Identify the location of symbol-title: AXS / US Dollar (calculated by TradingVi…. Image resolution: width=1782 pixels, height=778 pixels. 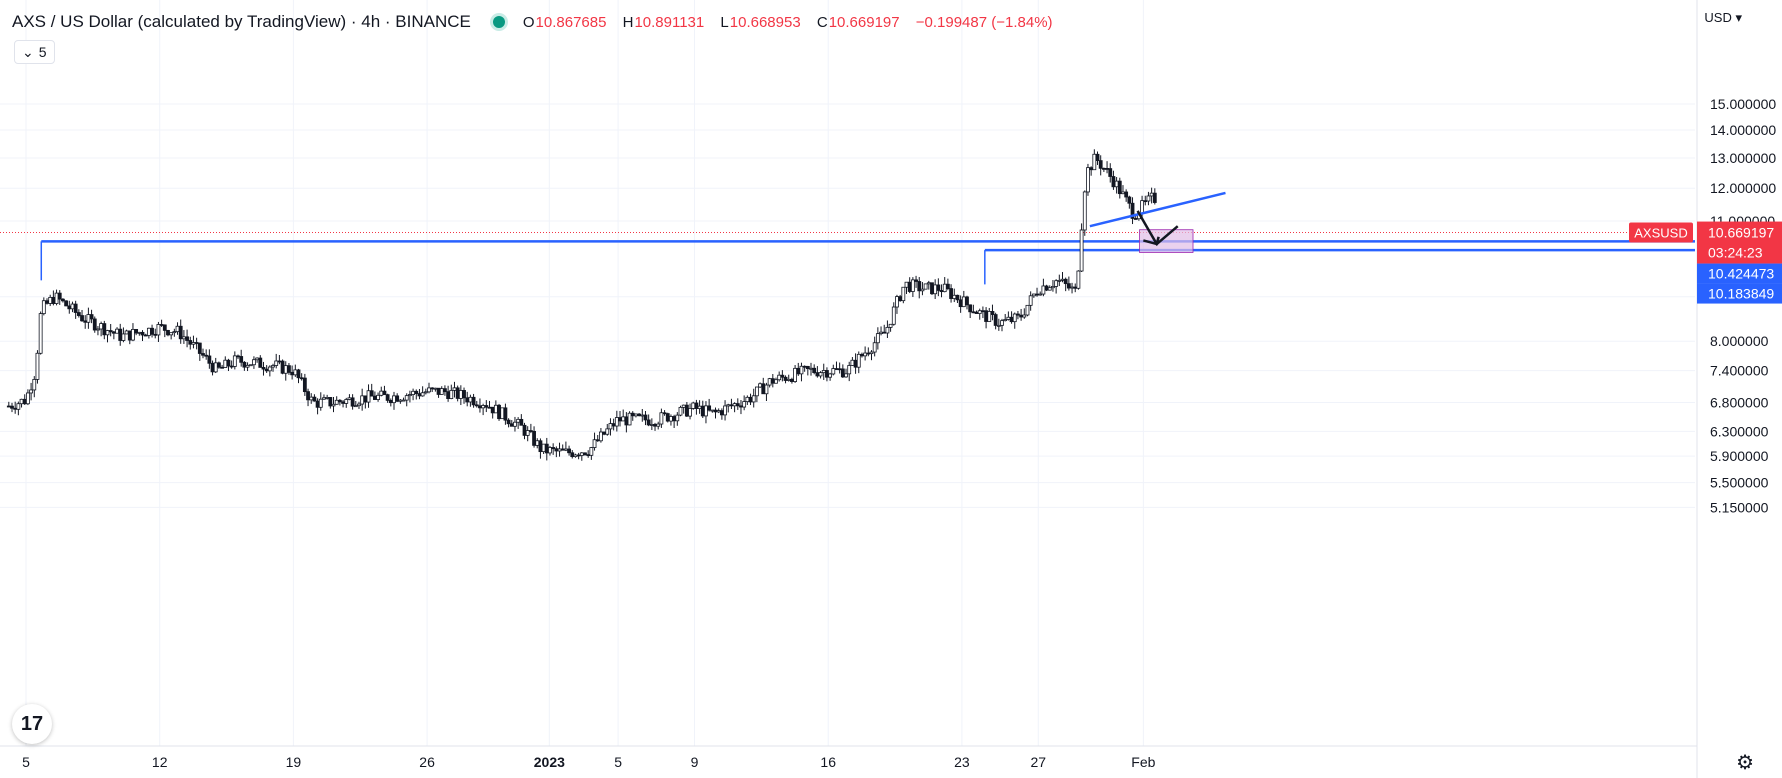
(241, 21).